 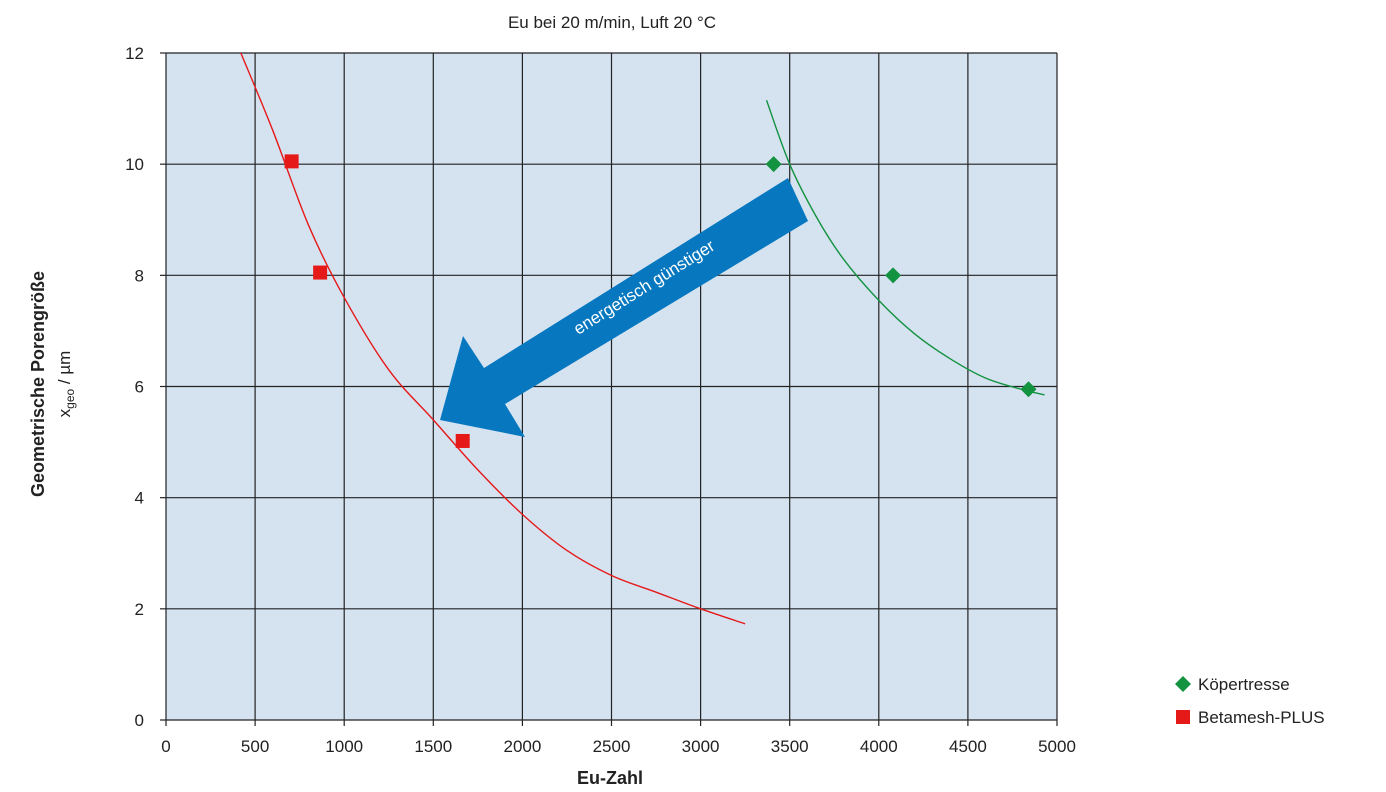 I want to click on x-axis-ticks: 0 500 1000 1500 2000 2500 3000 3500 4000 4500 5000, so click(x=618, y=738).